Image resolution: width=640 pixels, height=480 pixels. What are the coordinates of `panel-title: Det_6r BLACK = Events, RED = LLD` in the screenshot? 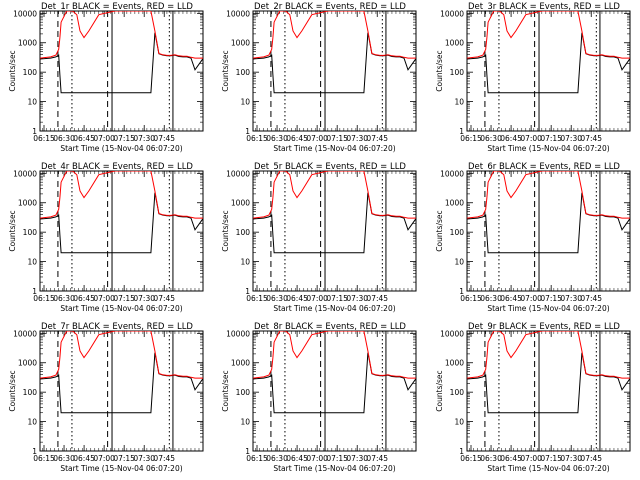 It's located at (544, 167).